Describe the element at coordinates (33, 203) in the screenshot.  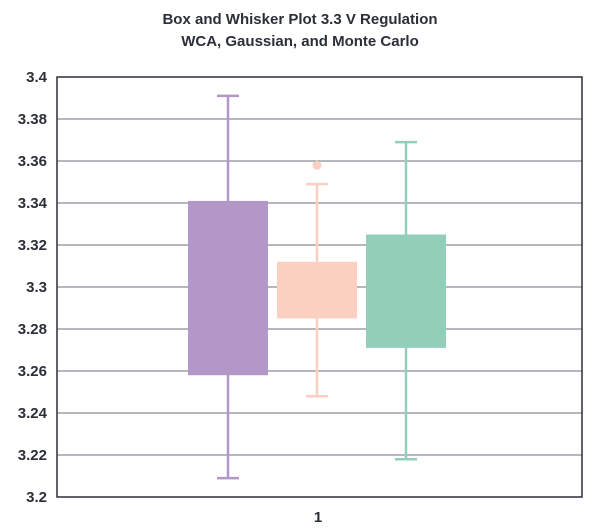
I see `y-tick-label: 3.34` at that location.